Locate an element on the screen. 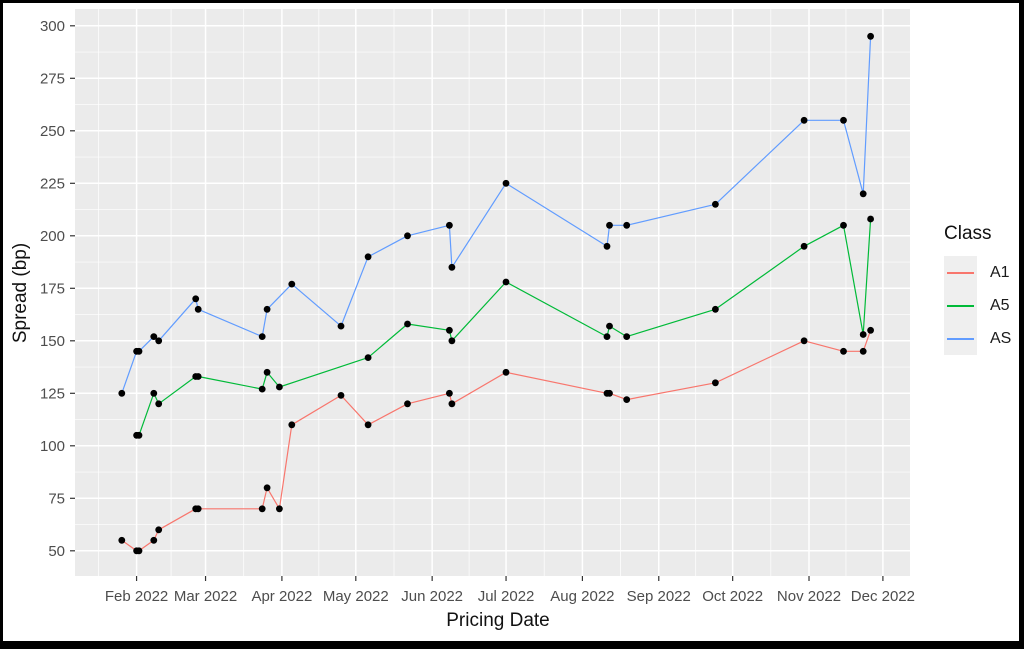 This screenshot has width=1024, height=649. svg-text: Dec 2022 is located at coordinates (883, 596).